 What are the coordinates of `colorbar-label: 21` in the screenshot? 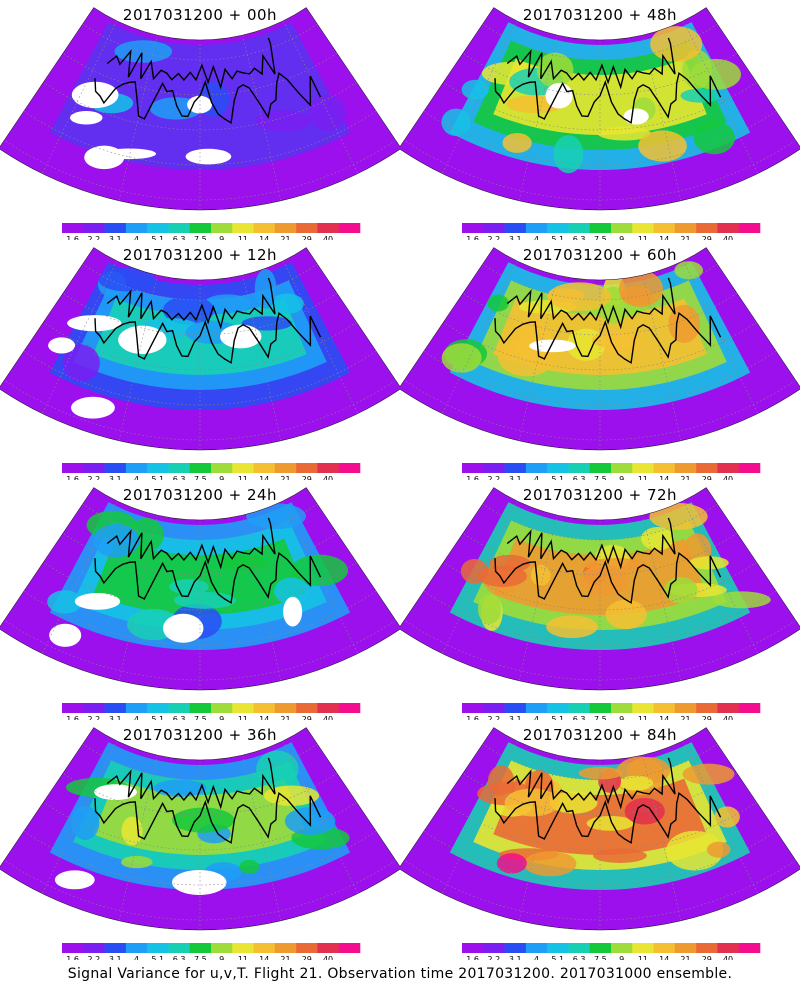 It's located at (685, 717).